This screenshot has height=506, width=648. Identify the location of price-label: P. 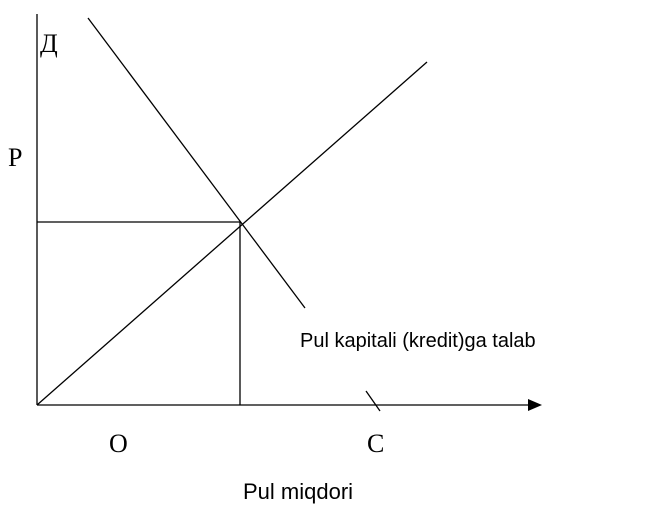
(15, 157).